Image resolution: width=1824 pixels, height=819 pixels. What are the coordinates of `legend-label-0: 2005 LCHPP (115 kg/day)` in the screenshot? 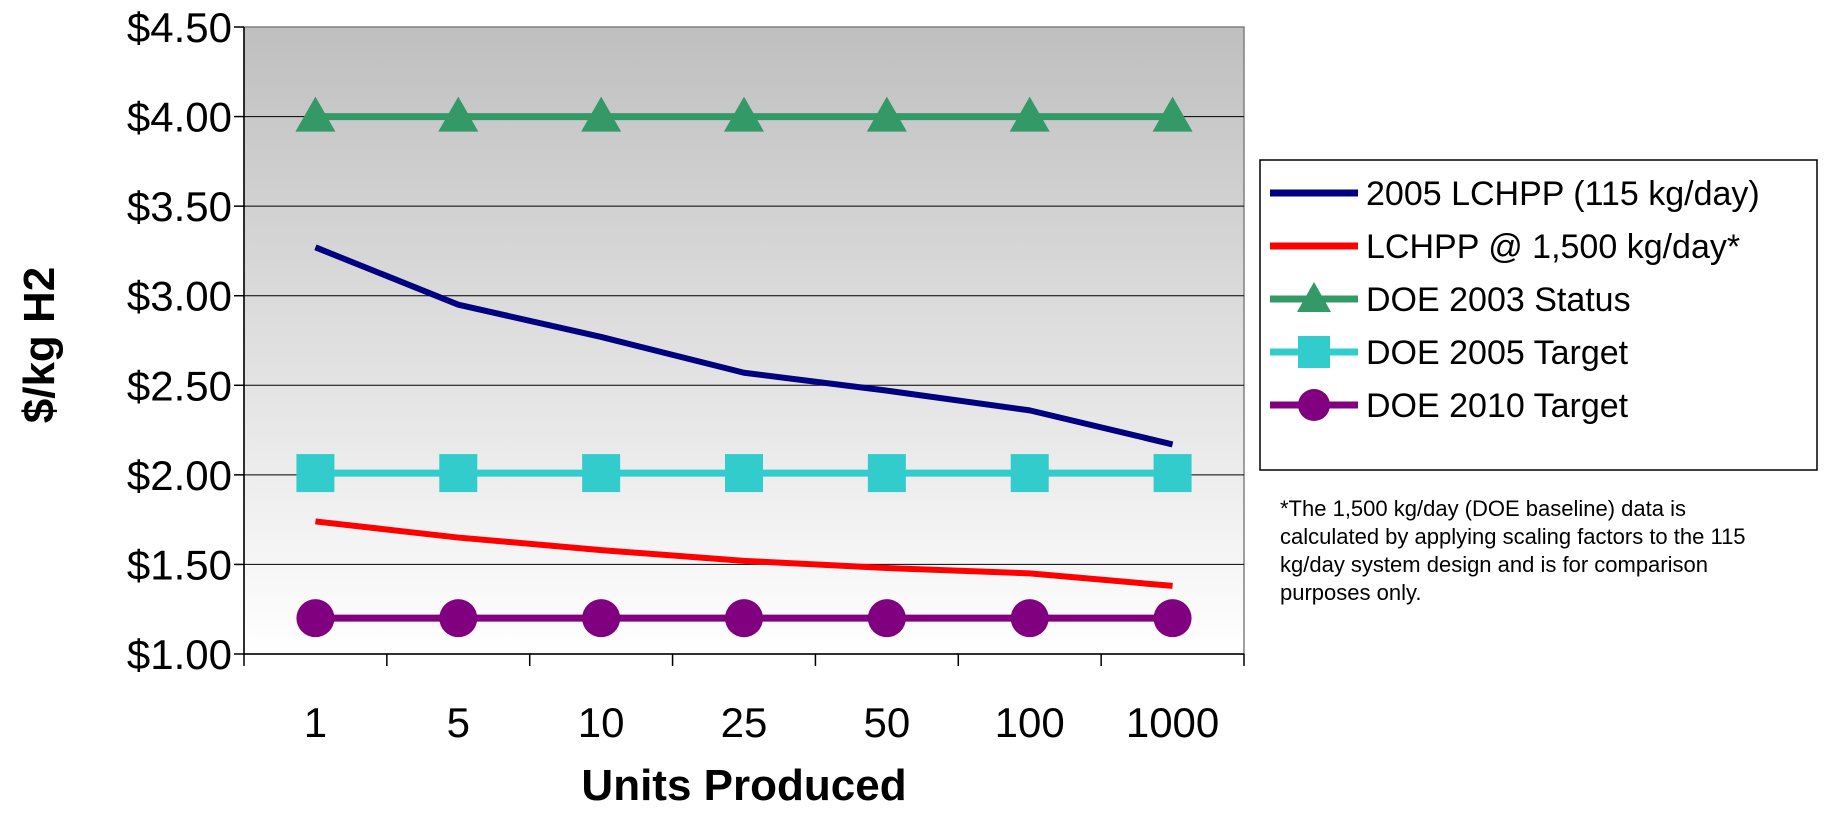 It's located at (1563, 194).